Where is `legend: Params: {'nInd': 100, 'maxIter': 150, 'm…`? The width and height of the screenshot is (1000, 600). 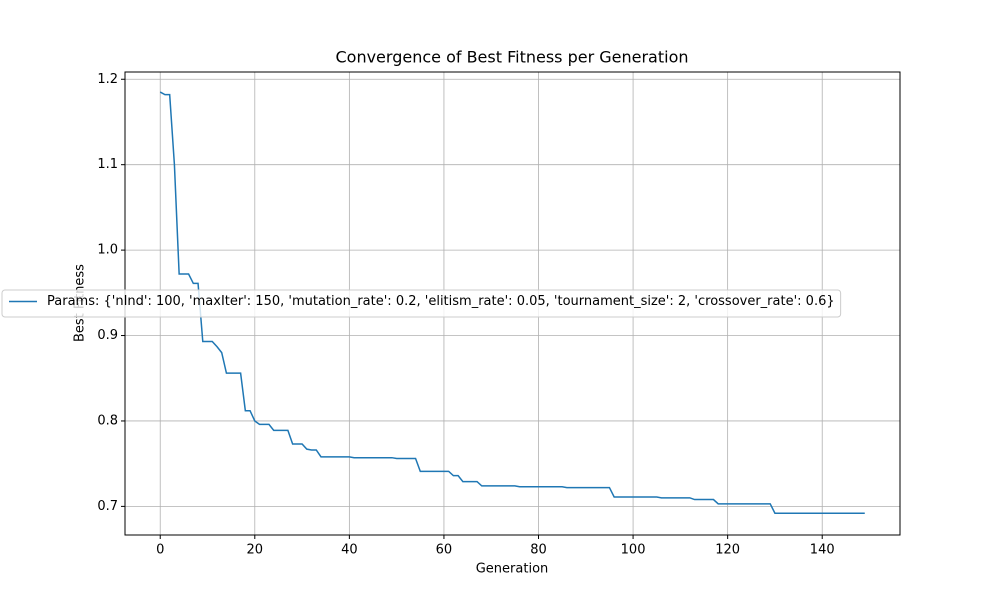
legend: Params: {'nInd': 100, 'maxIter': 150, 'm… is located at coordinates (421, 303).